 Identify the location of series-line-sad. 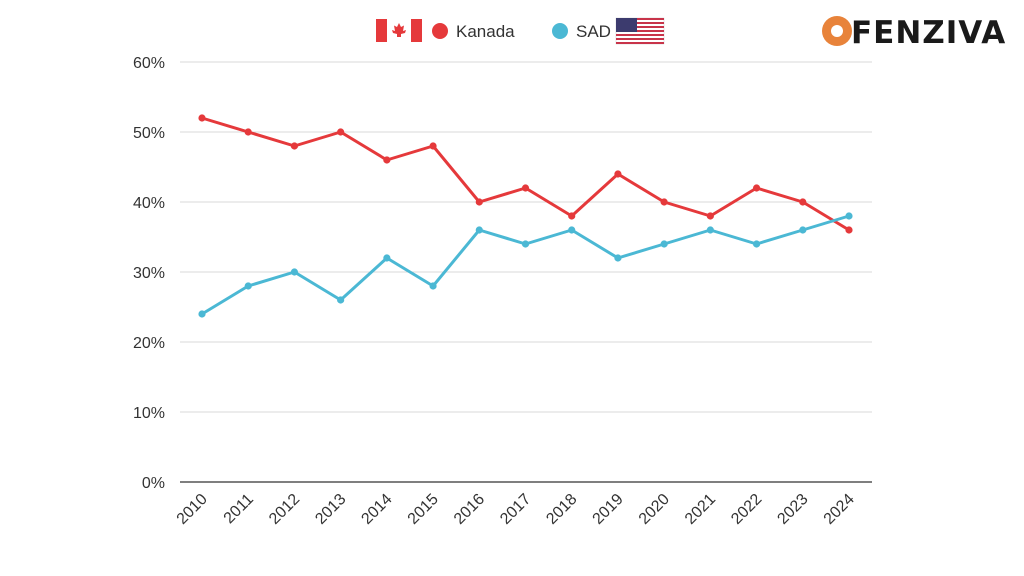
(525, 265).